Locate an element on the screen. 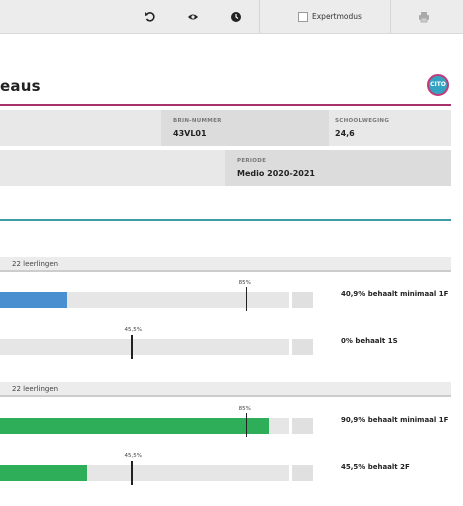  expert-mode-checkbox is located at coordinates (303, 17).